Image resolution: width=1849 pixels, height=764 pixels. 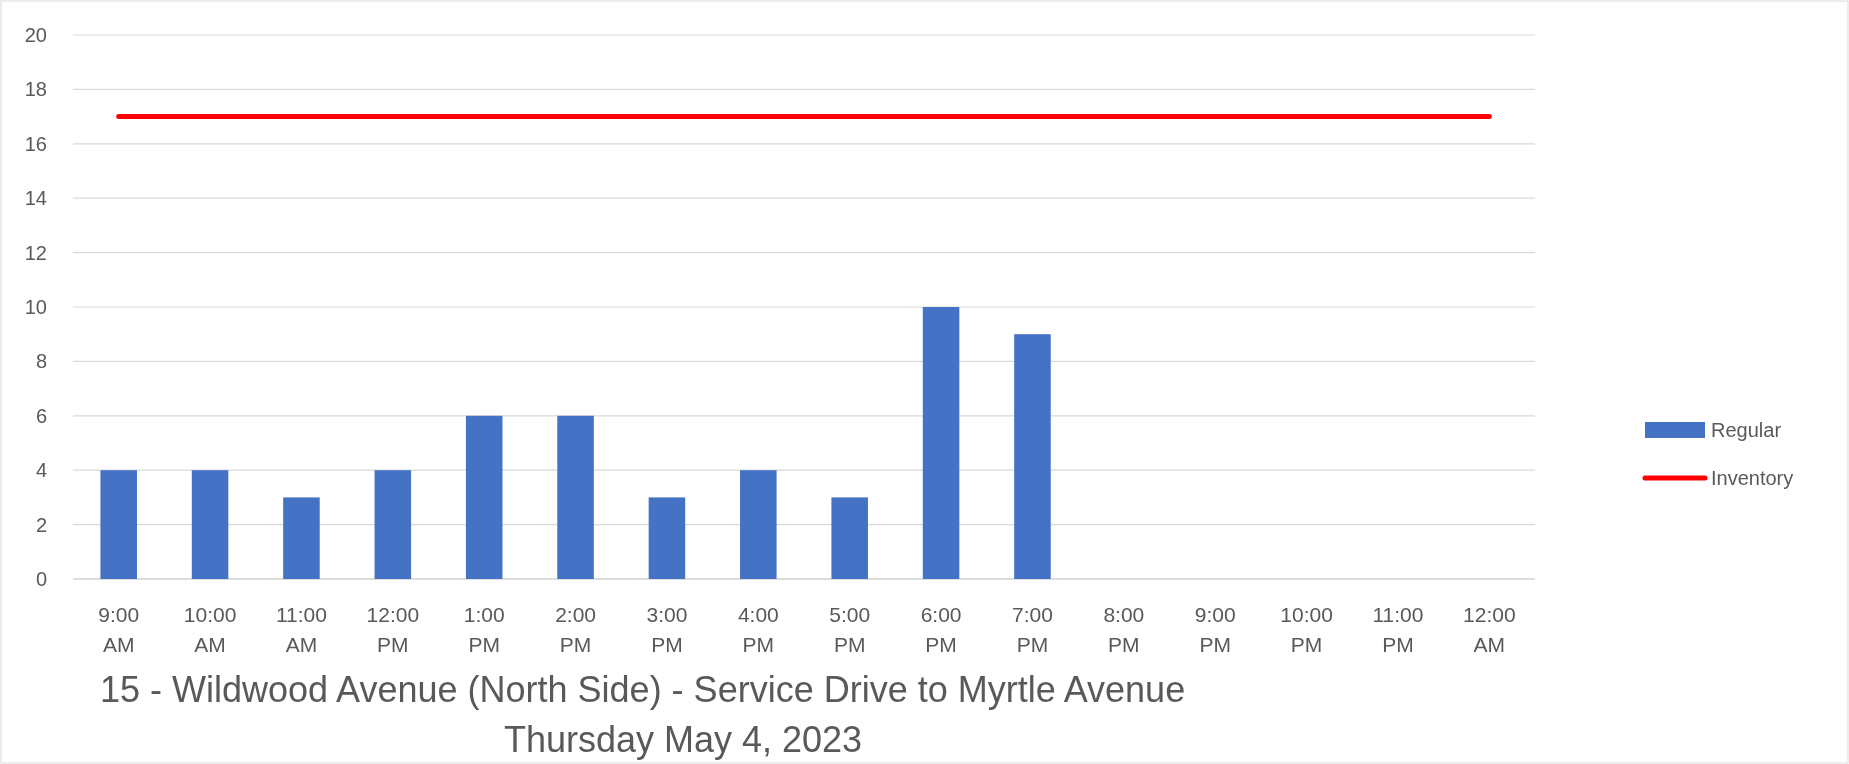 I want to click on x-tick-label: 9:00 PM, so click(x=1215, y=629).